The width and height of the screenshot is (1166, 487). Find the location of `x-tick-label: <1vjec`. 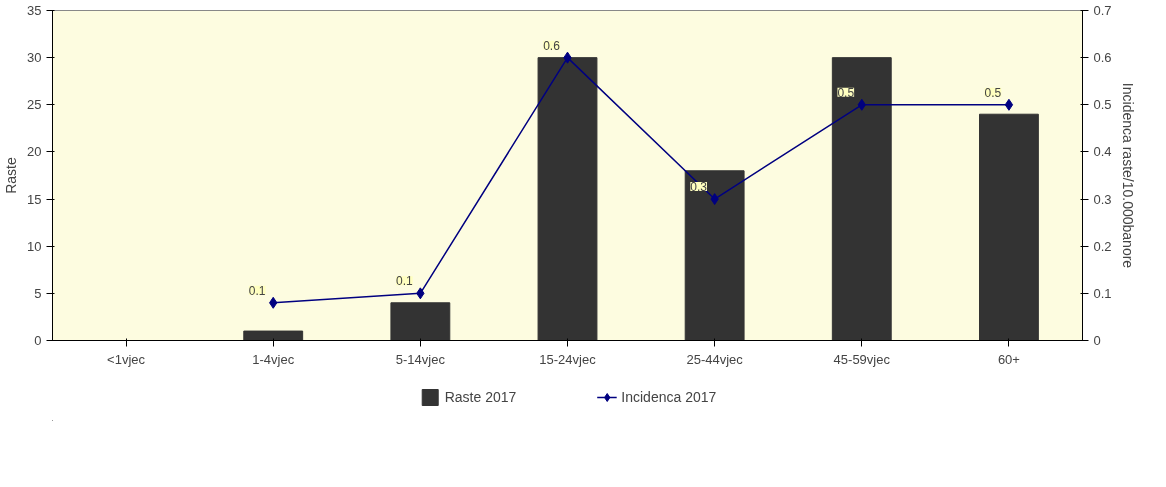

x-tick-label: <1vjec is located at coordinates (126, 359).